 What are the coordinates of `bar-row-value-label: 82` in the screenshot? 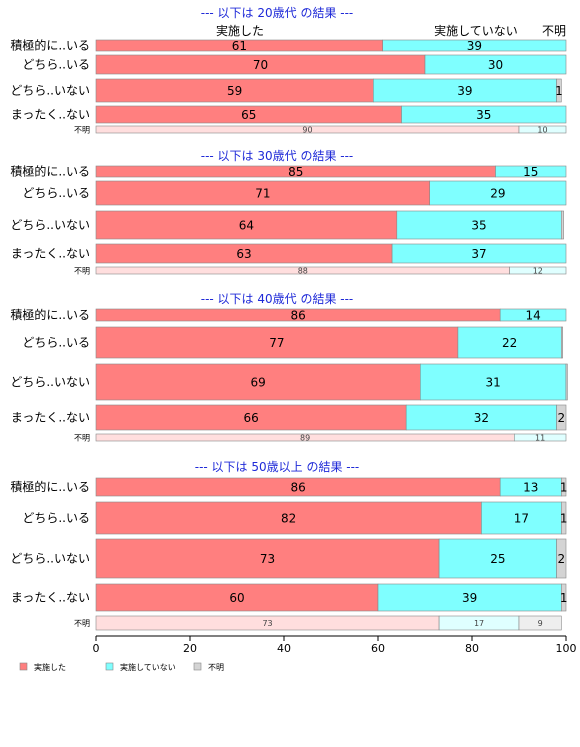 It's located at (288, 518).